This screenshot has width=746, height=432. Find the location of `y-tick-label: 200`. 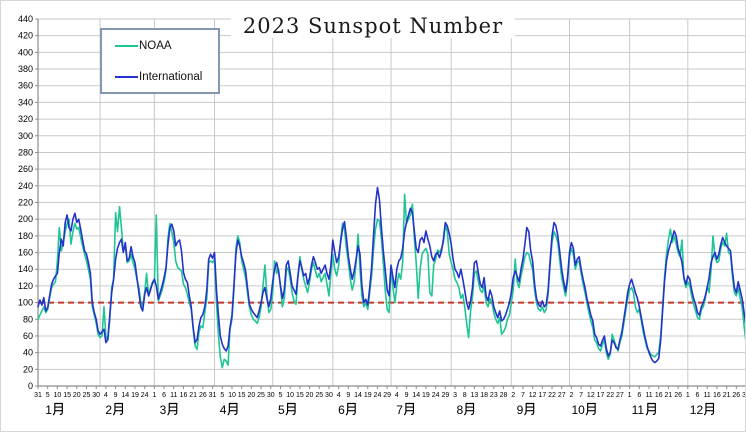

y-tick-label: 200 is located at coordinates (25, 219).